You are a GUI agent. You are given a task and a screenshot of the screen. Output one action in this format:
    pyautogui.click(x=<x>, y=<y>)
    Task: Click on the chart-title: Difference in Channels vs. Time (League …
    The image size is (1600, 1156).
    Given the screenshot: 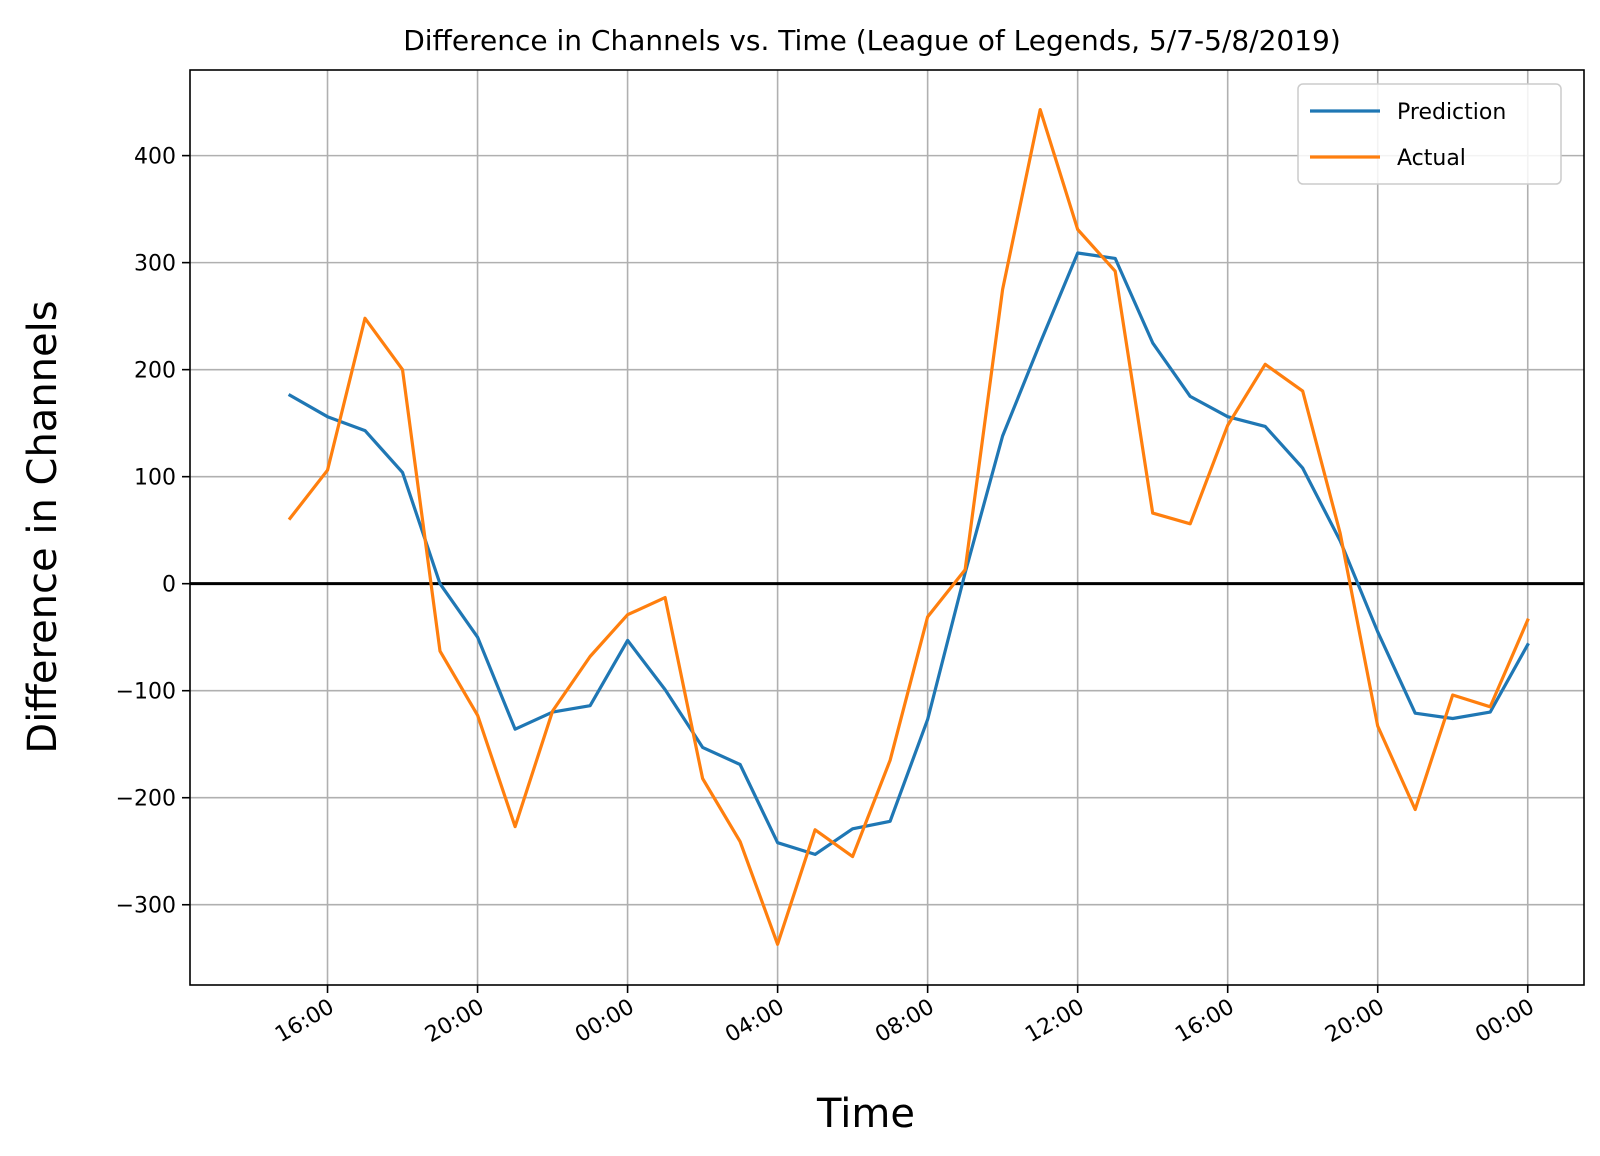 What is the action you would take?
    pyautogui.click(x=872, y=40)
    